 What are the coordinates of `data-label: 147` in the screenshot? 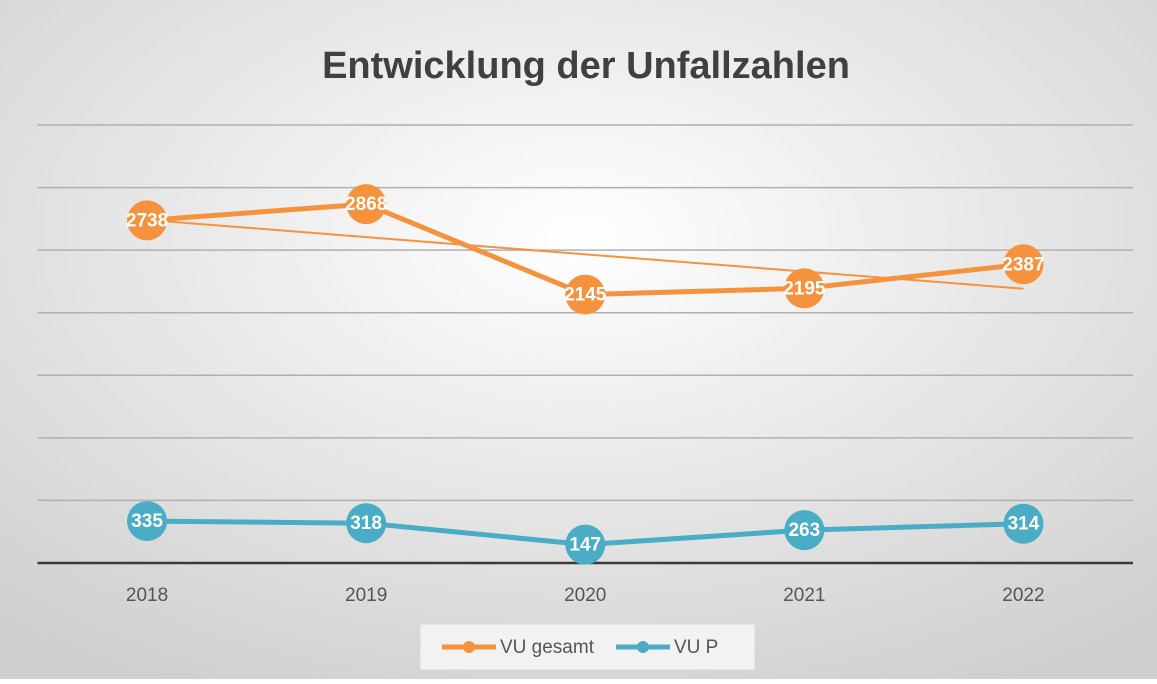 It's located at (585, 545).